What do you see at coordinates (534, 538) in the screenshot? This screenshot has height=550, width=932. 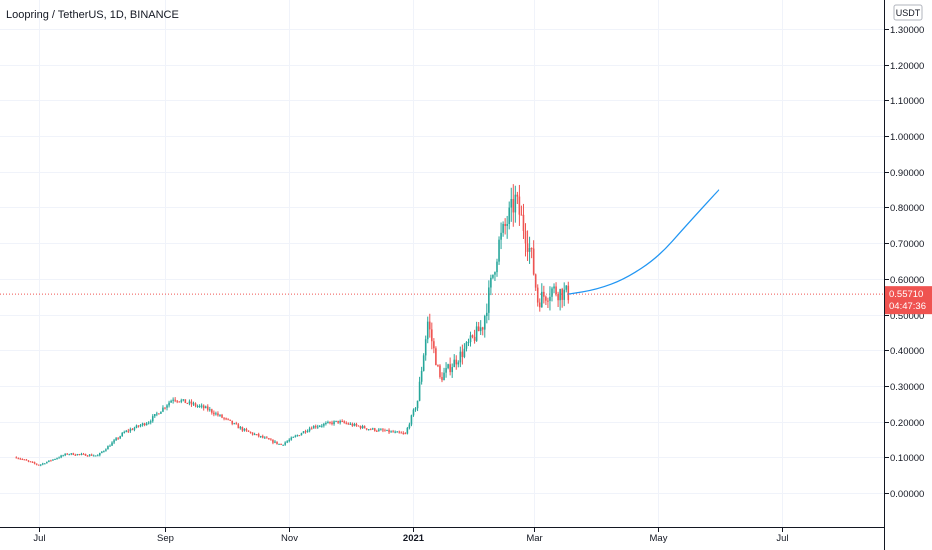 I see `x-tick-label: Mar` at bounding box center [534, 538].